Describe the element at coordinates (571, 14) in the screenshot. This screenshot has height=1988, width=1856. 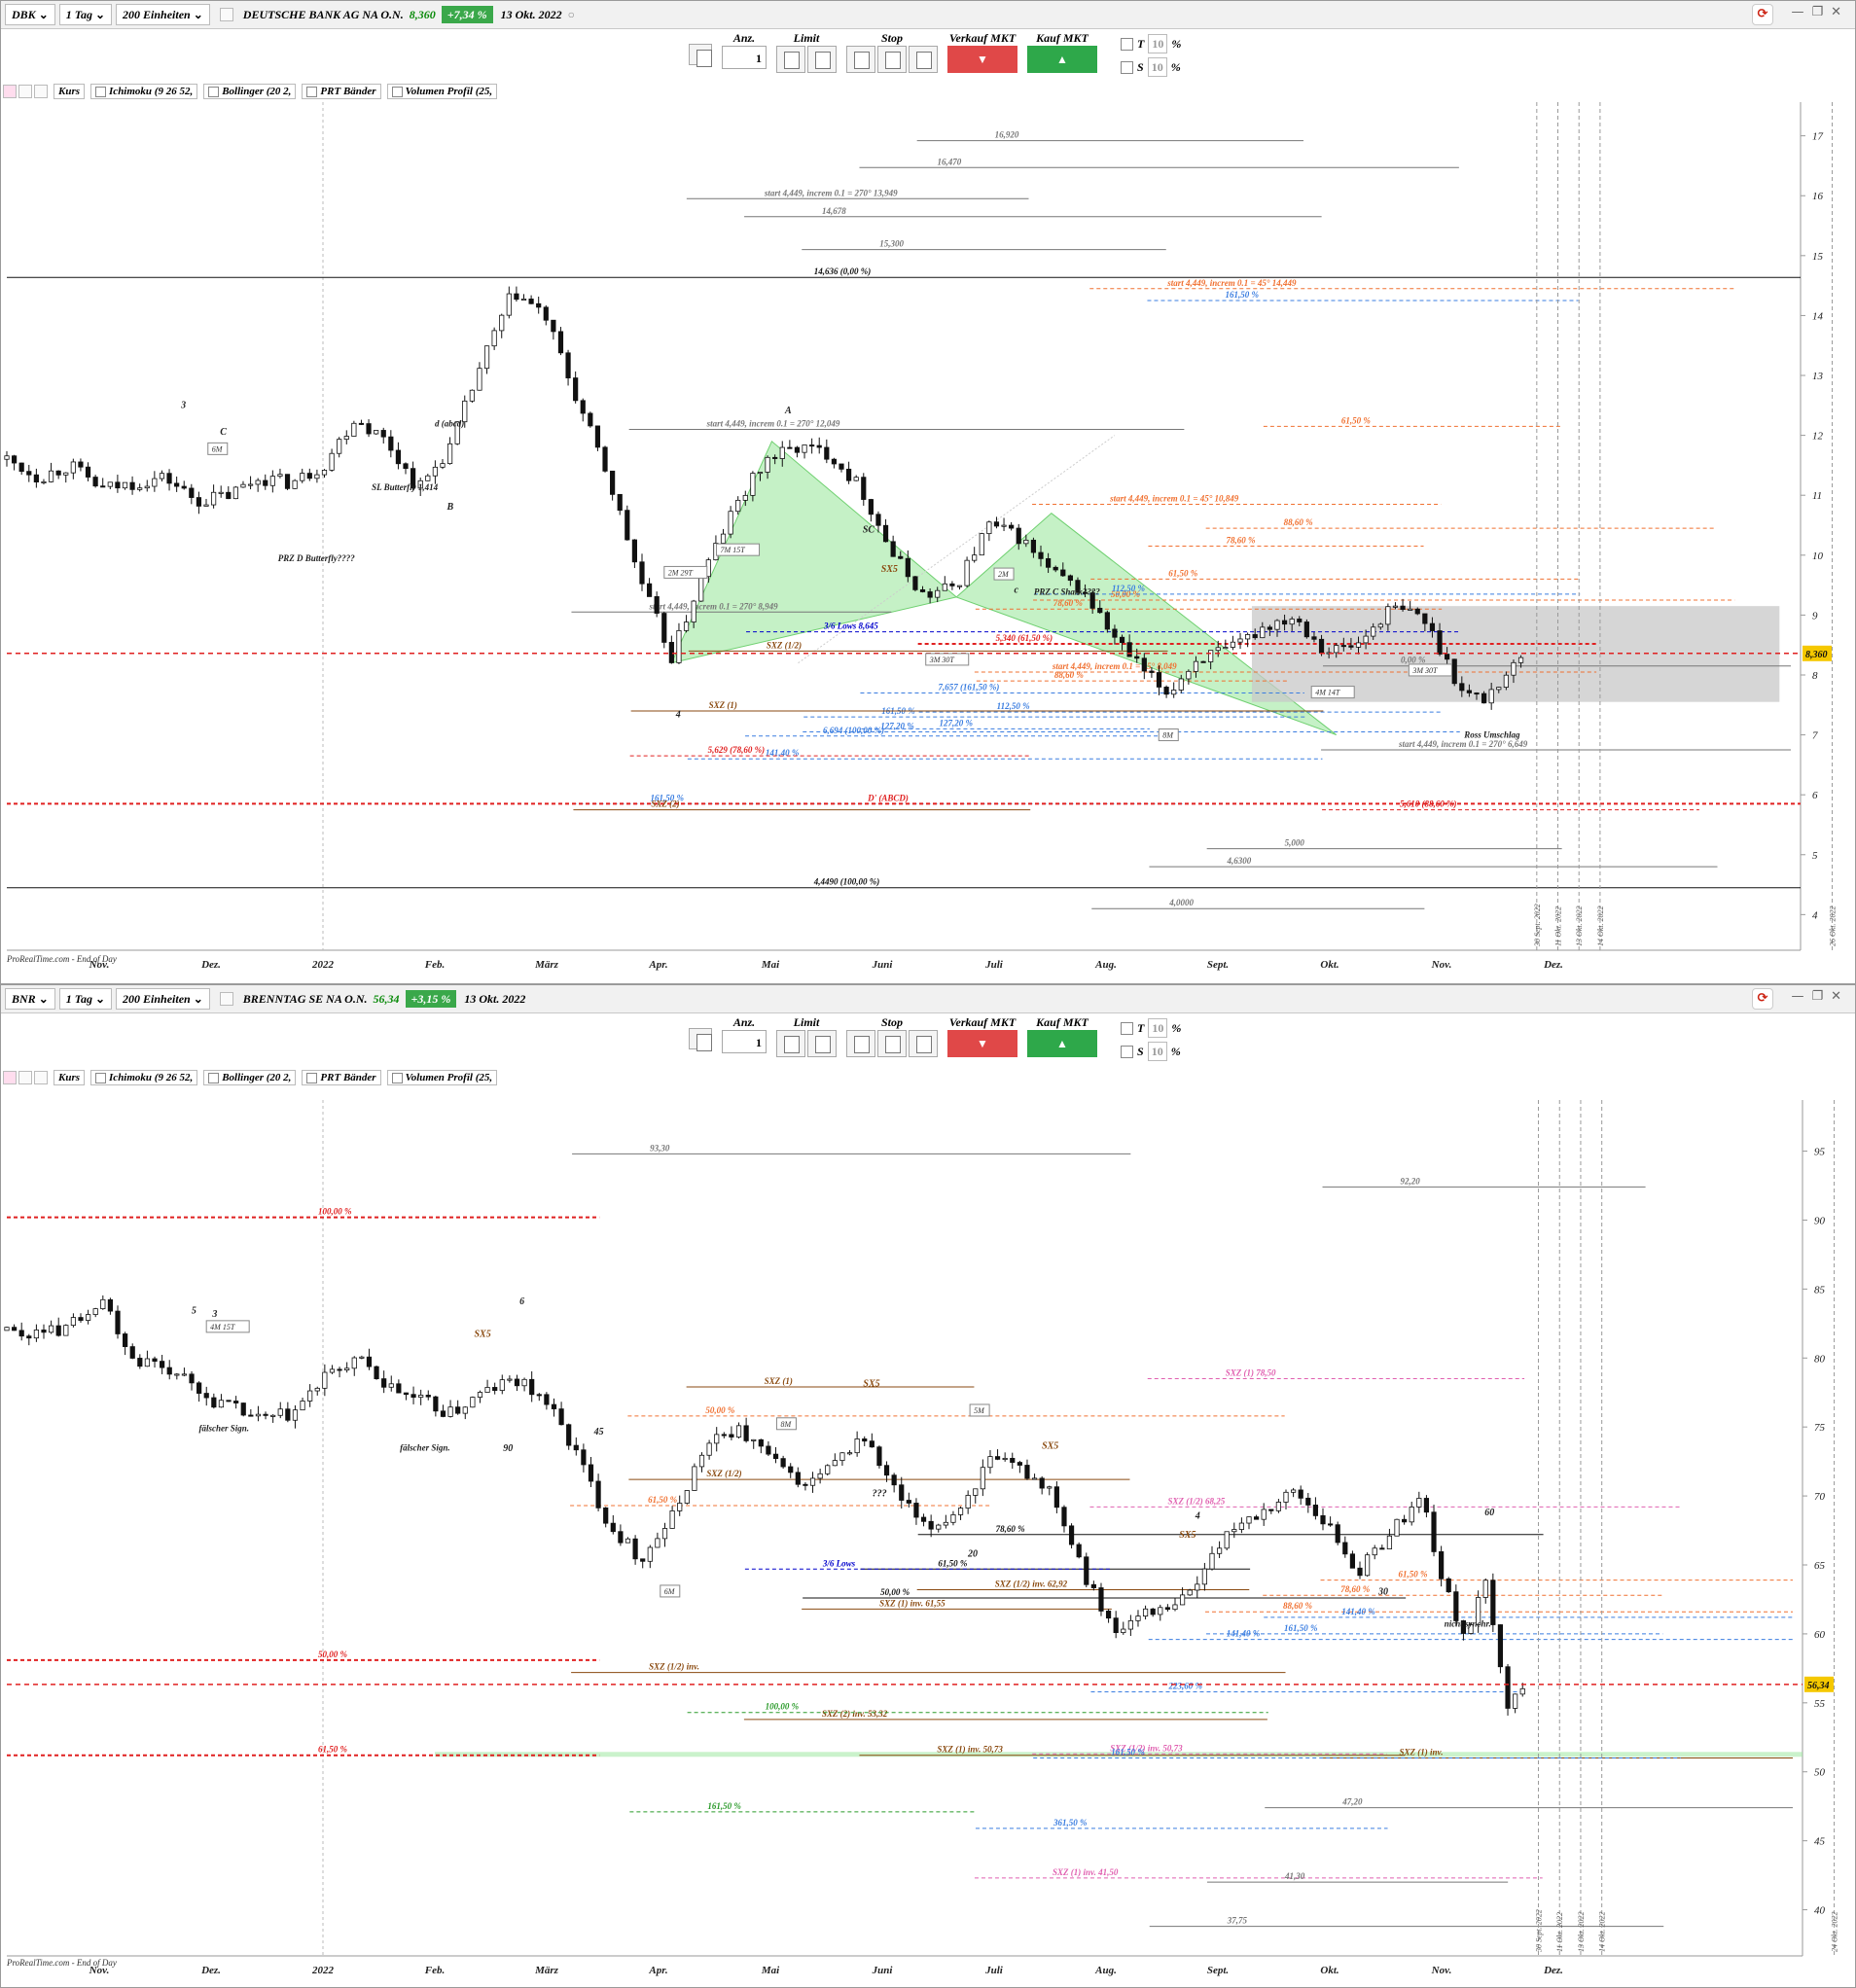
I see `status-circle-icon: ○` at that location.